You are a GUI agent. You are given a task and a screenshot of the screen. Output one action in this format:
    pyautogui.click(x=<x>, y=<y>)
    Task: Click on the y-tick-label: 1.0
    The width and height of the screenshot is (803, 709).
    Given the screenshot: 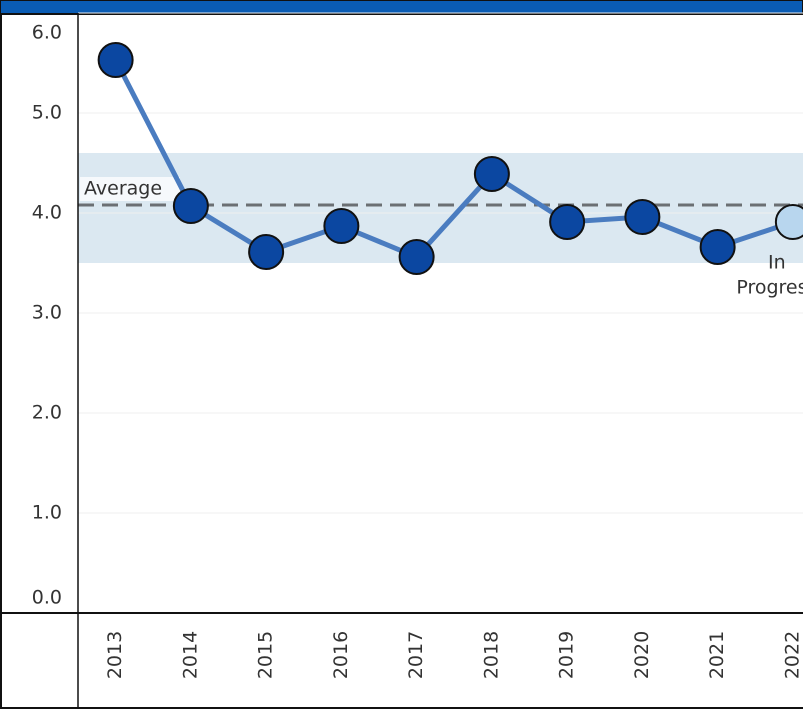 What is the action you would take?
    pyautogui.click(x=47, y=513)
    